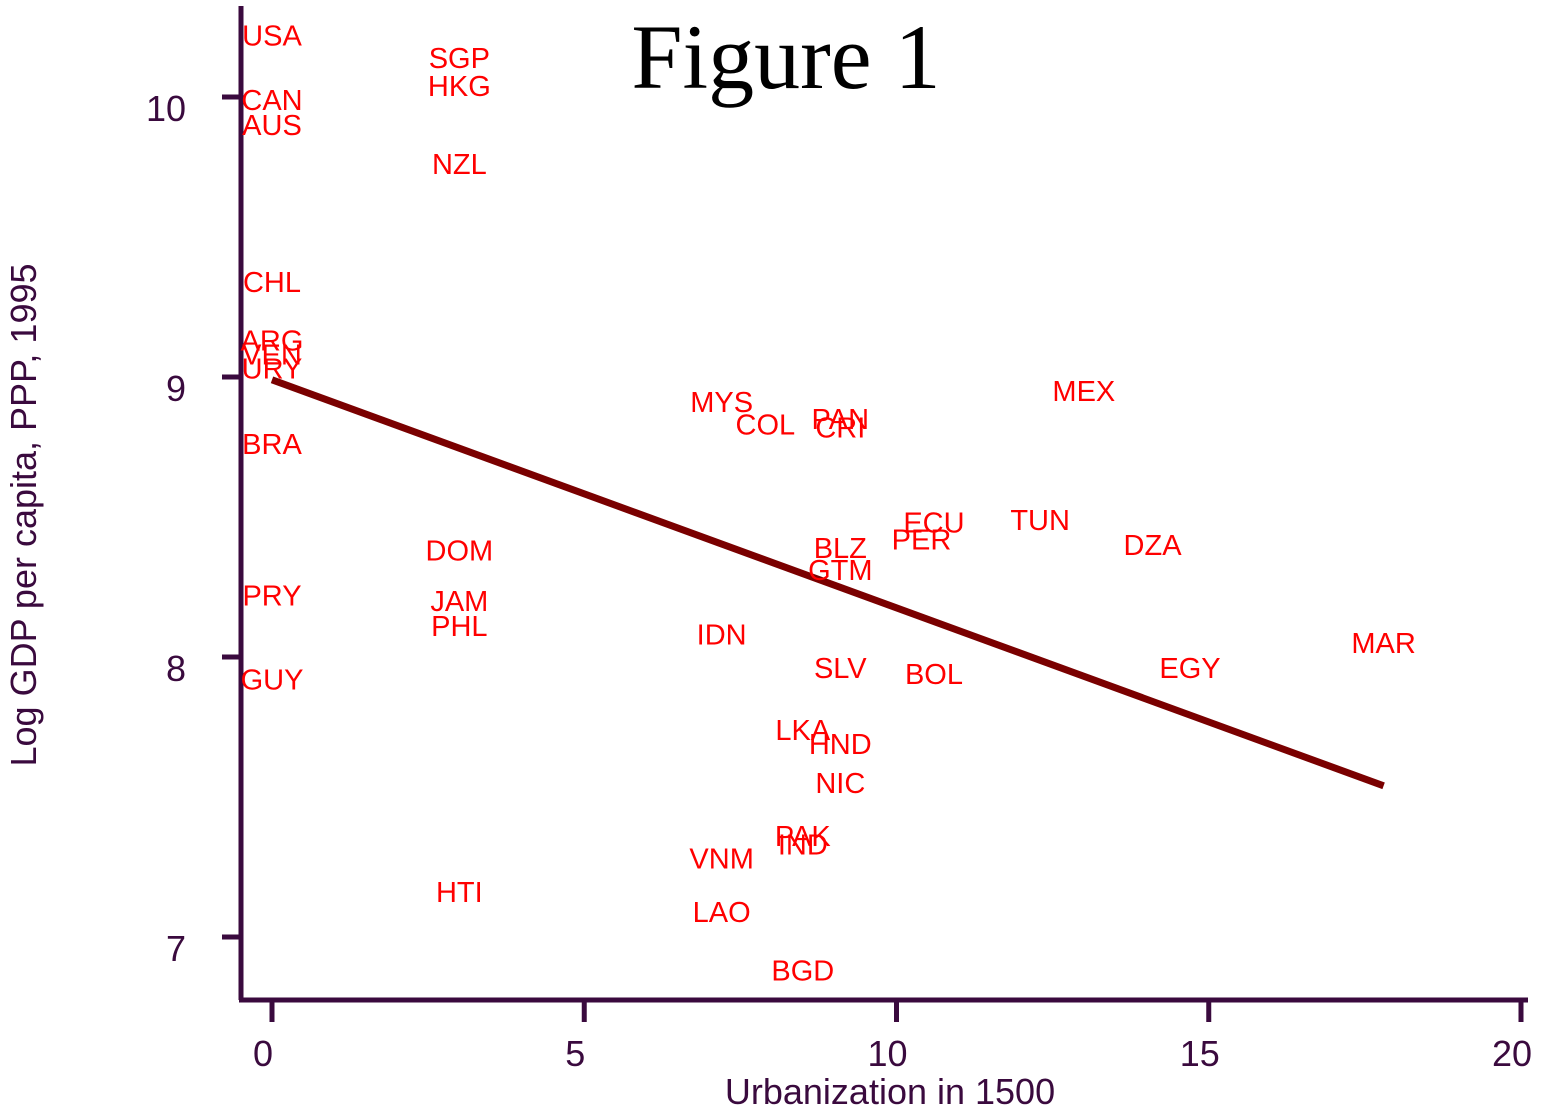 This screenshot has height=1118, width=1554. Describe the element at coordinates (1512, 1053) in the screenshot. I see `x-tick-label: 20` at that location.